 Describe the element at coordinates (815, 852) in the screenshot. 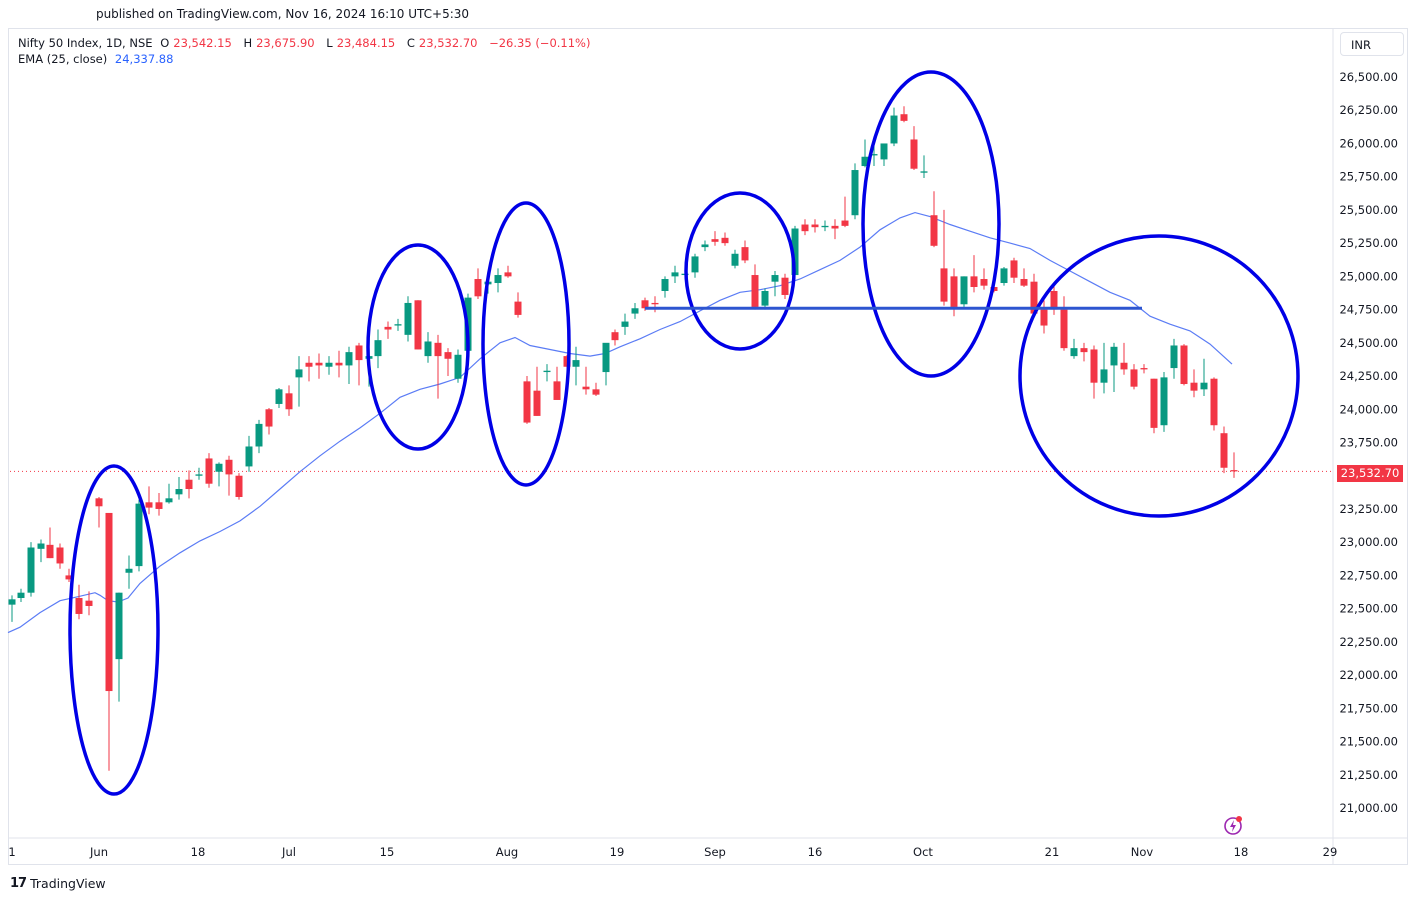

I see `time-tick: 16` at that location.